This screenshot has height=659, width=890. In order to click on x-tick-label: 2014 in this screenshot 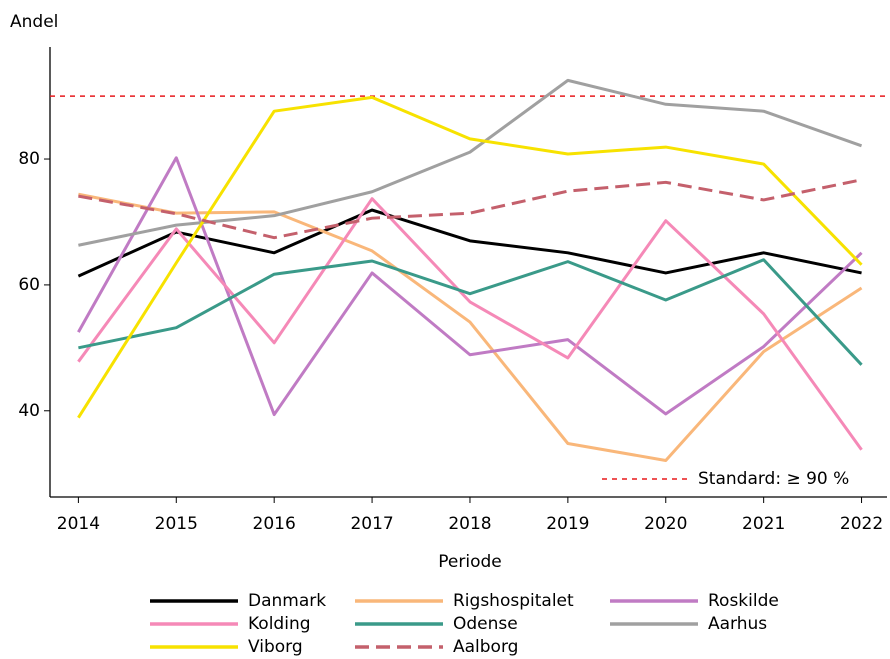, I will do `click(78, 524)`.